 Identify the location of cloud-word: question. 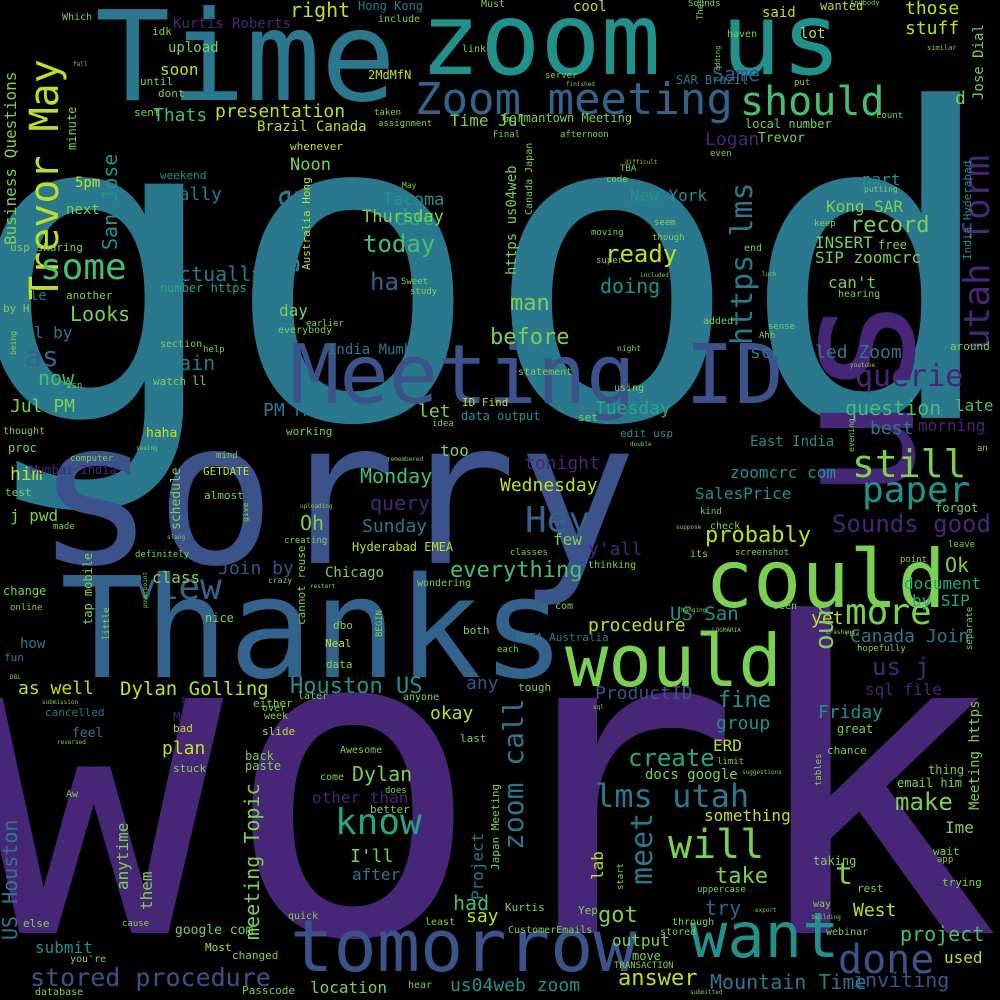
(893, 408).